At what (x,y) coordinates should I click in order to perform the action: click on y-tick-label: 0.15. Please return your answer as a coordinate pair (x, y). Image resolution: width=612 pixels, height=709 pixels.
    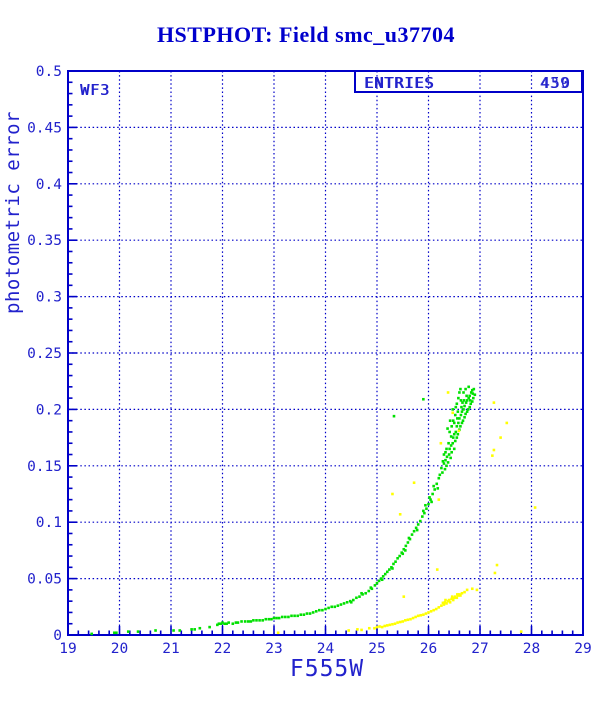
    Looking at the image, I should click on (44, 467).